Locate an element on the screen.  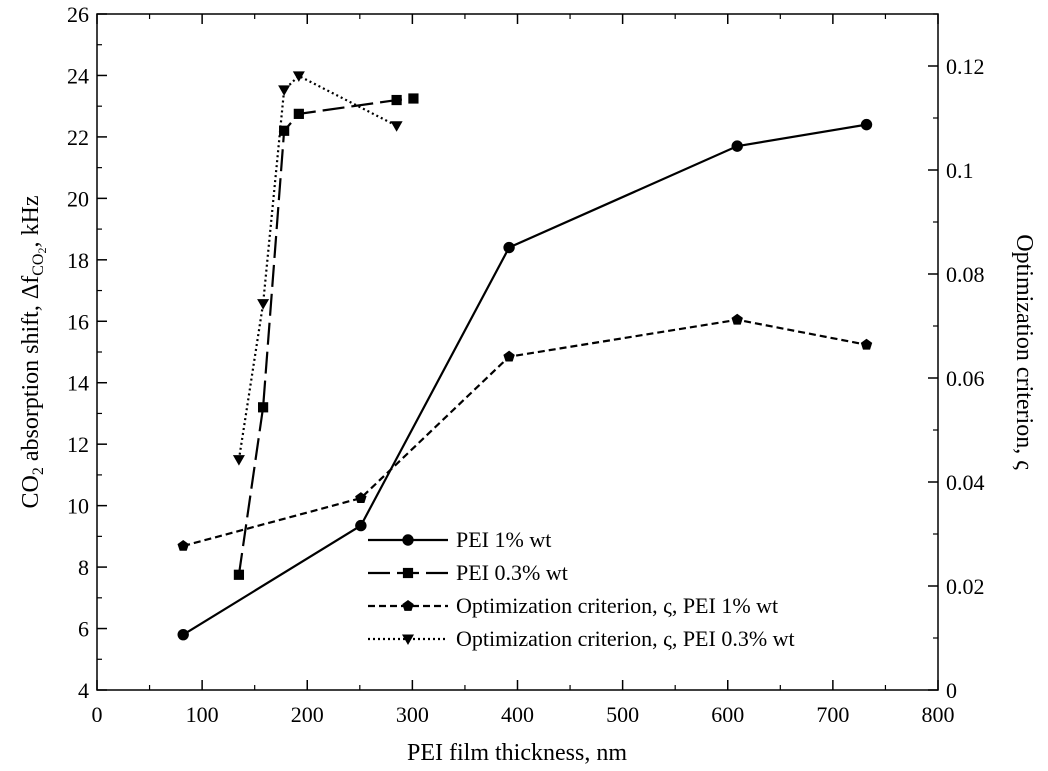
legend-entry: PEI 1% wt is located at coordinates (459, 539).